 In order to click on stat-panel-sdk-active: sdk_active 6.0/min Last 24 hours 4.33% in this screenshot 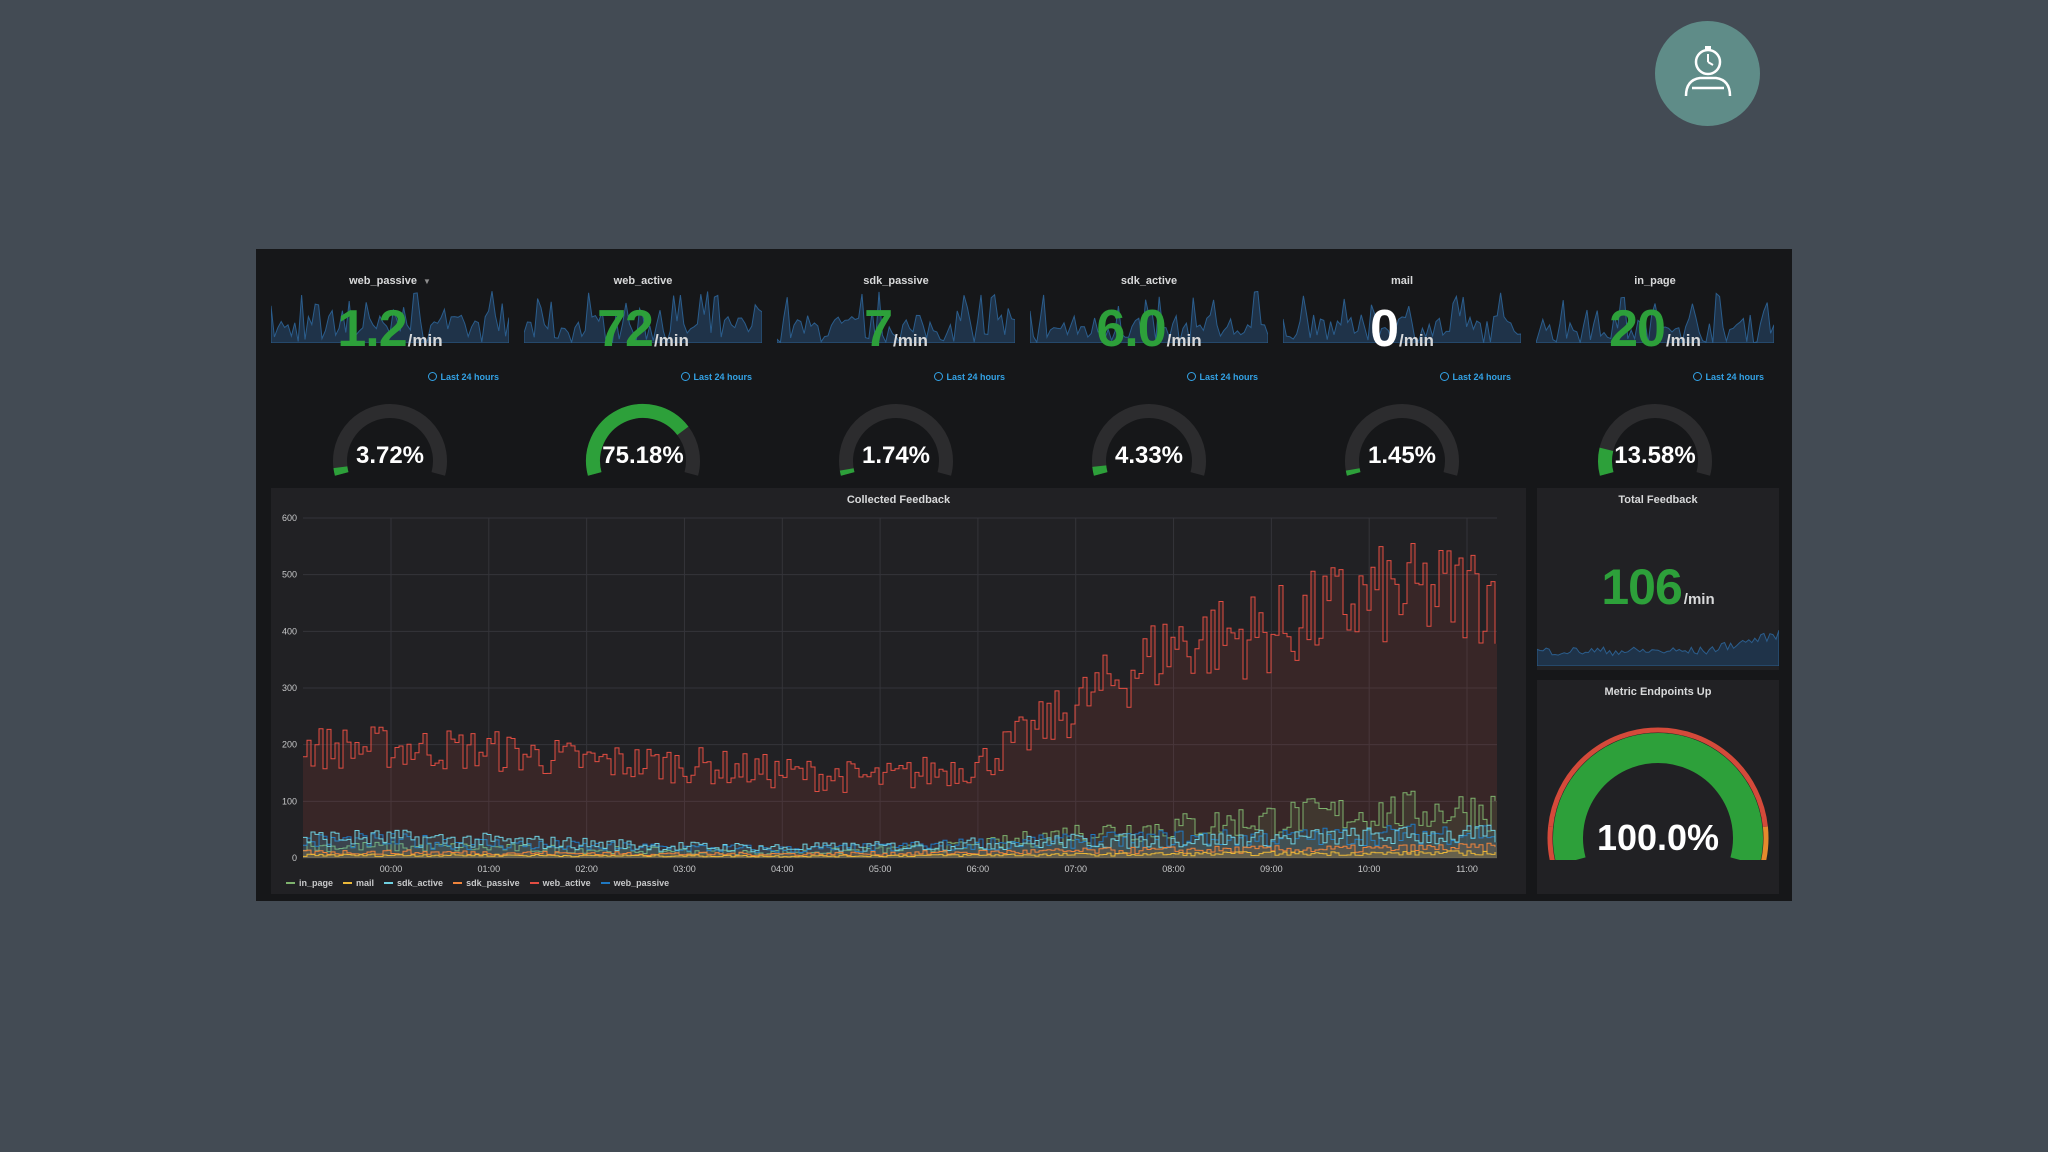, I will do `click(1149, 426)`.